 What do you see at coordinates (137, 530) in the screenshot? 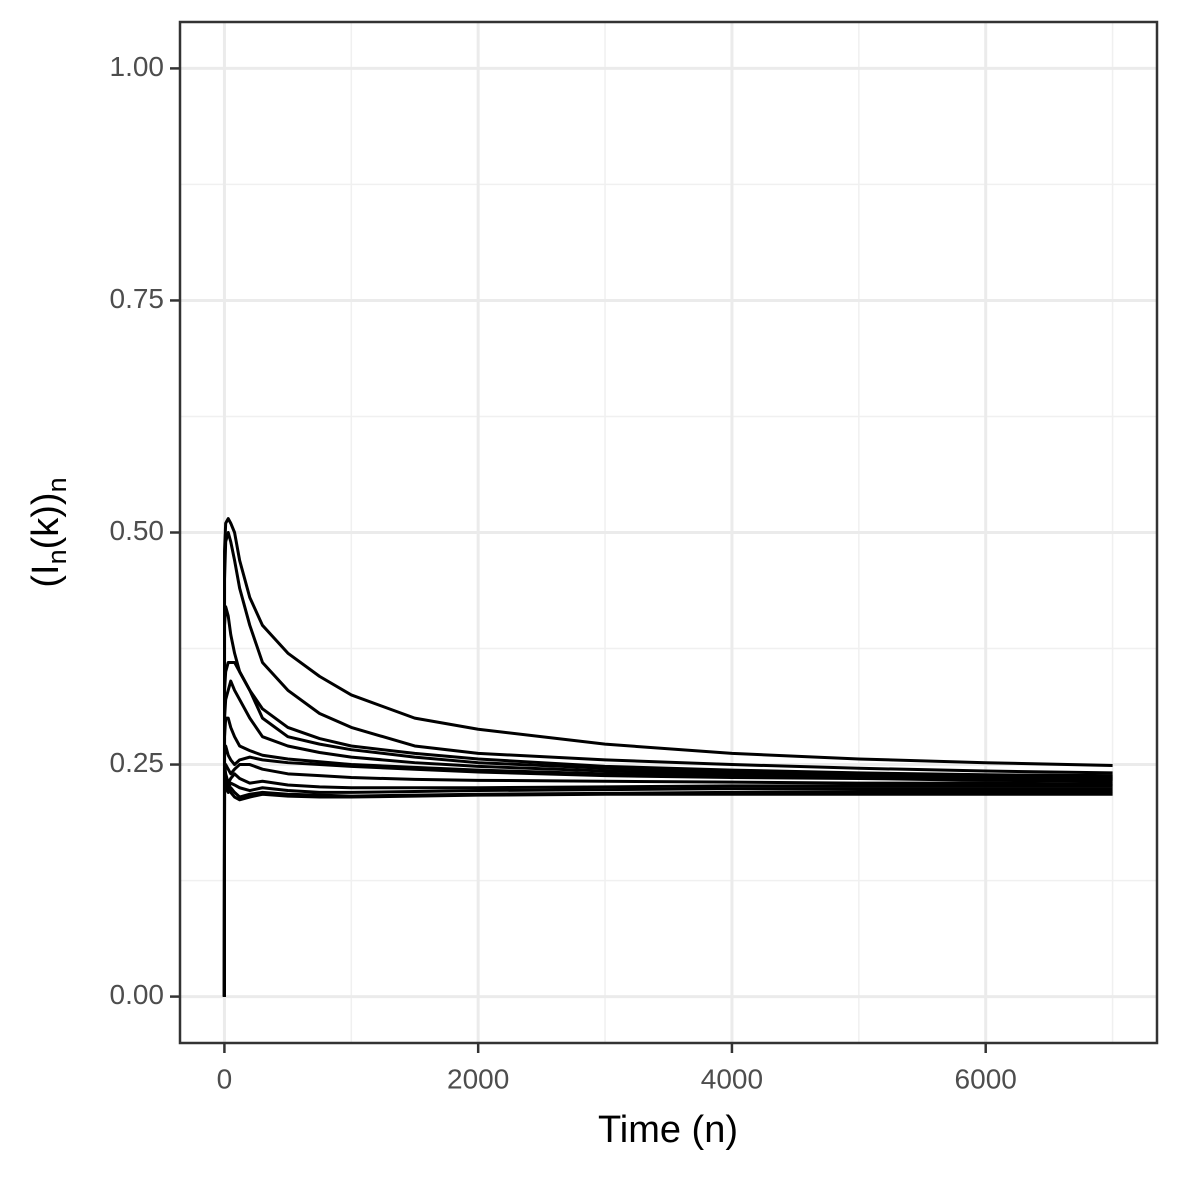
I see `y-tick-label: 0.50` at bounding box center [137, 530].